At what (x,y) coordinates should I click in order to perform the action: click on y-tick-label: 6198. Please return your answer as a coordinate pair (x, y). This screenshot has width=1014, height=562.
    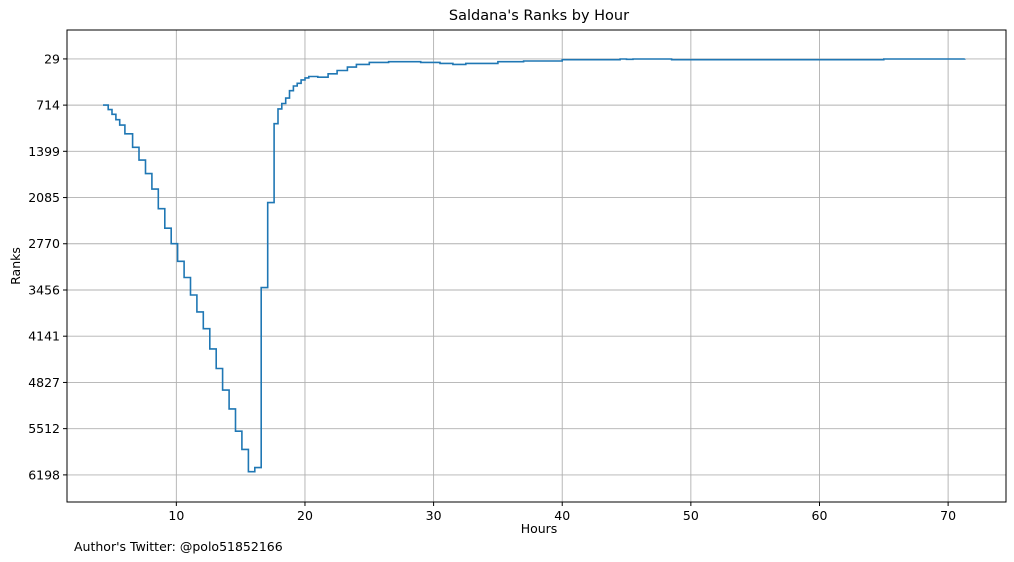
    Looking at the image, I should click on (44, 474).